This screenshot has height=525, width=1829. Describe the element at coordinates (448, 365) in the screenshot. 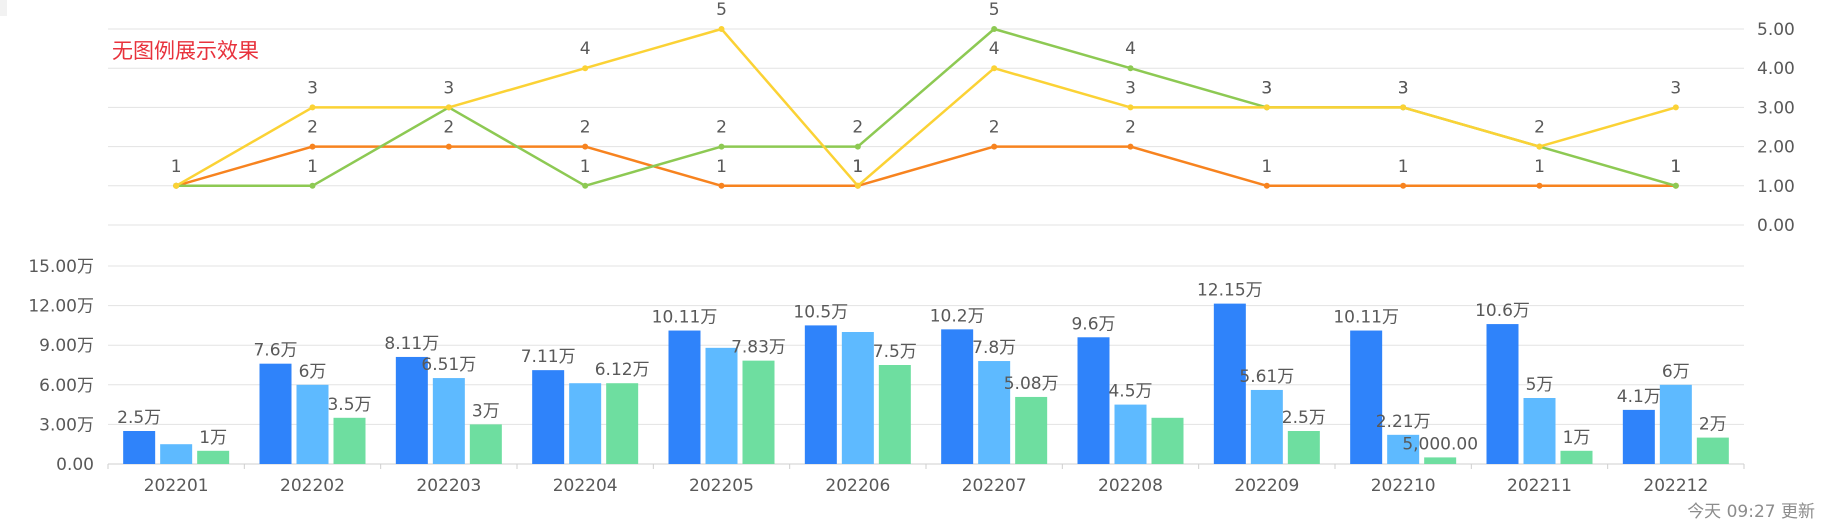

I see `bar-data-label: 6.51万` at that location.